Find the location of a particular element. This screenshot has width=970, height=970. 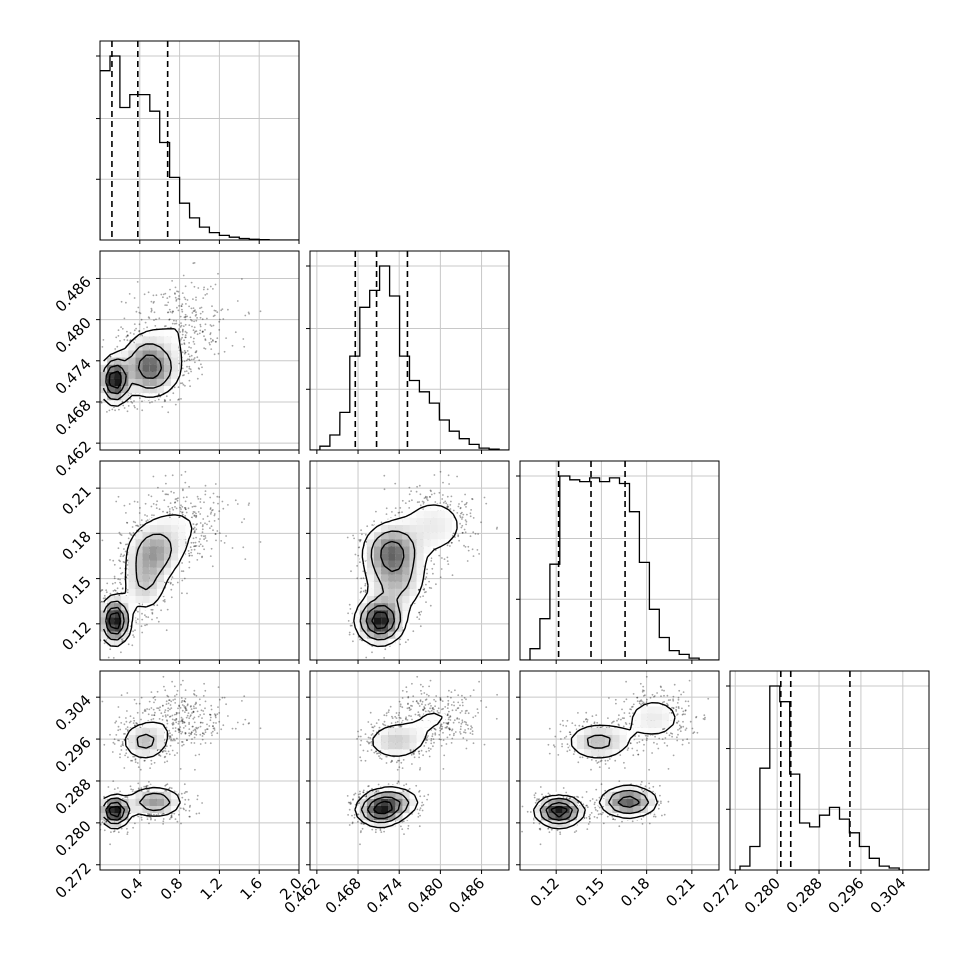

y-tick-label: 0.12 is located at coordinates (76, 636).